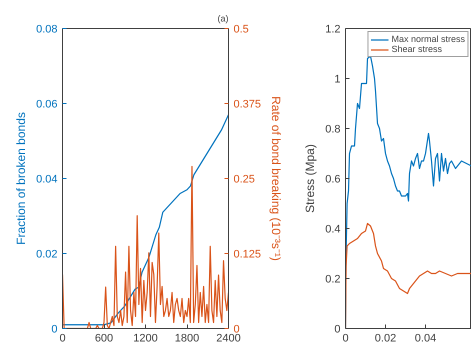 The image size is (471, 360). What do you see at coordinates (333, 130) in the screenshot?
I see `y-tick-label: 0.8` at bounding box center [333, 130].